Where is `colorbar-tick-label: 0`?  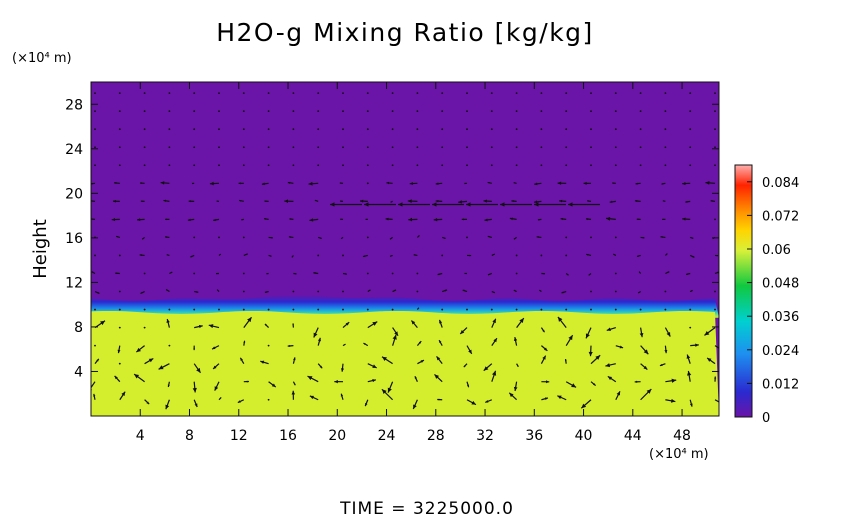 colorbar-tick-label: 0 is located at coordinates (766, 418).